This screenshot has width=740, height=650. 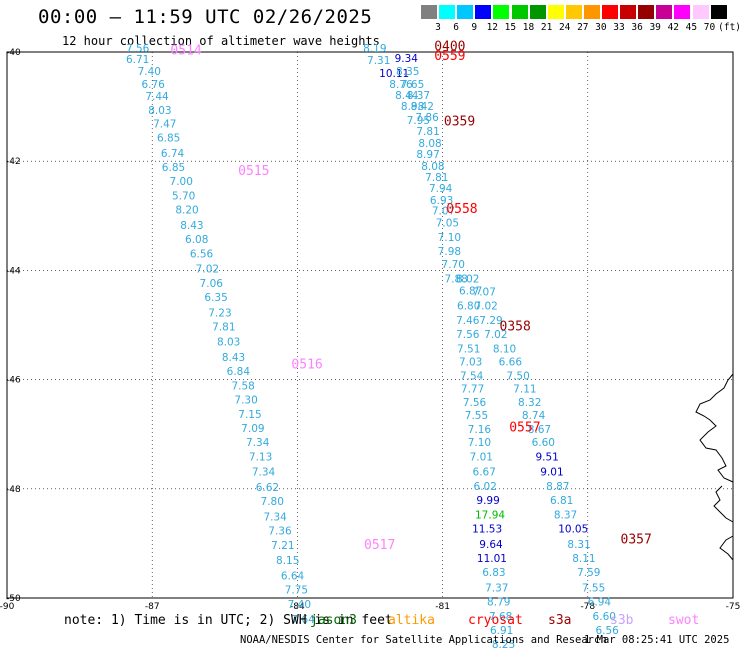 What do you see at coordinates (242, 386) in the screenshot?
I see `wave-height-value: 7.58` at bounding box center [242, 386].